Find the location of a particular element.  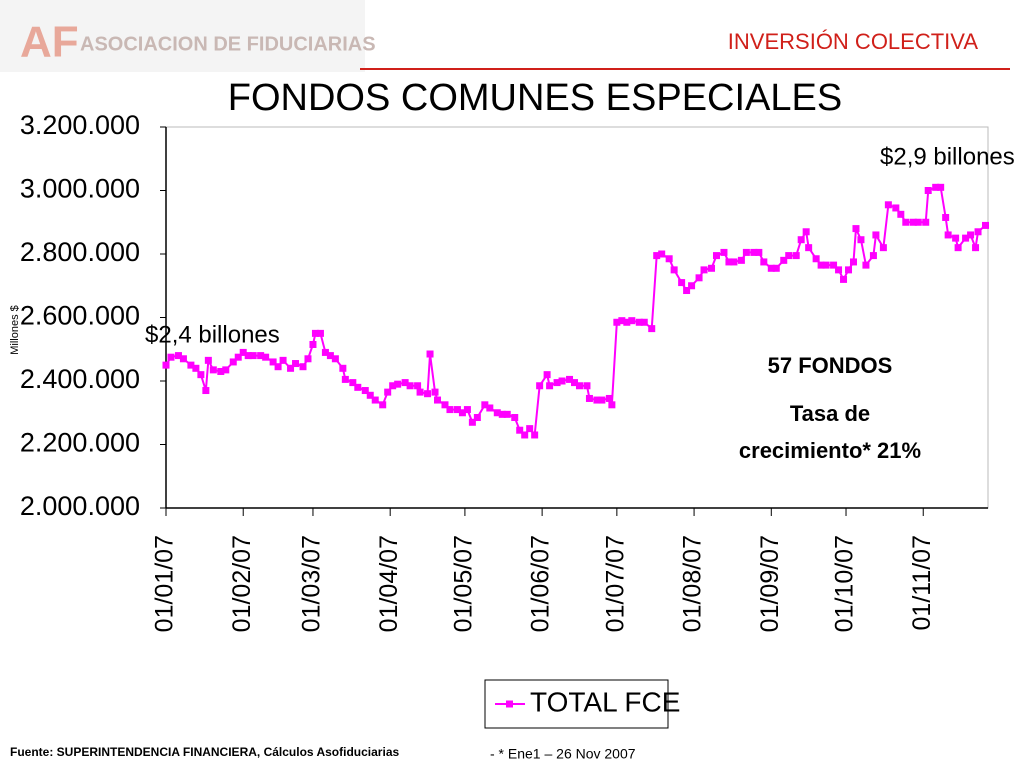

legend-label: TOTAL FCE is located at coordinates (605, 701).